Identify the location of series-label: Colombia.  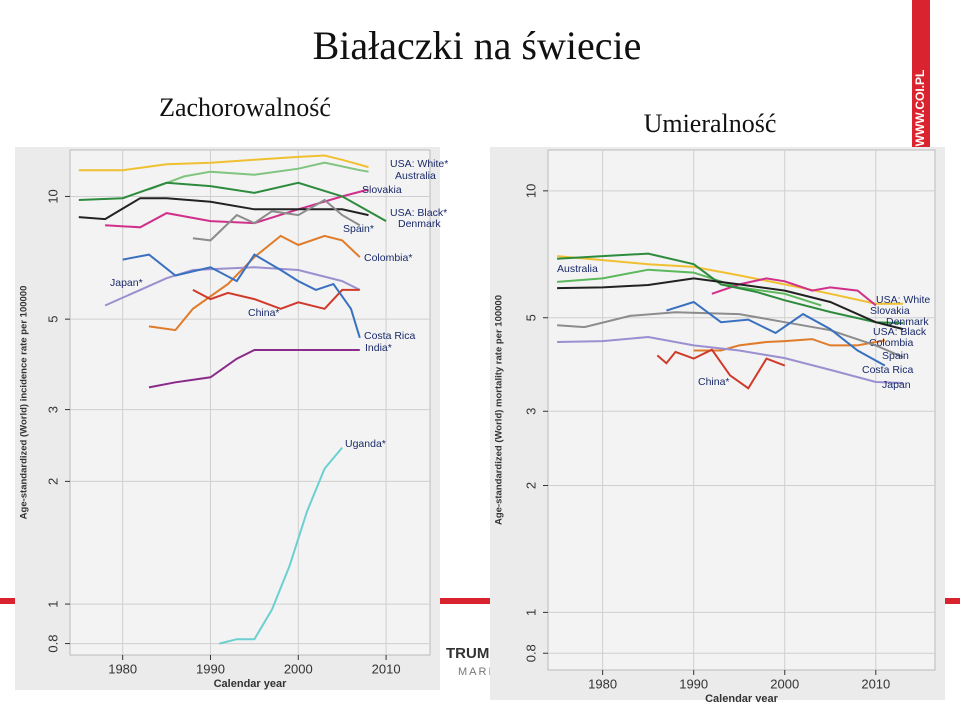
(891, 343).